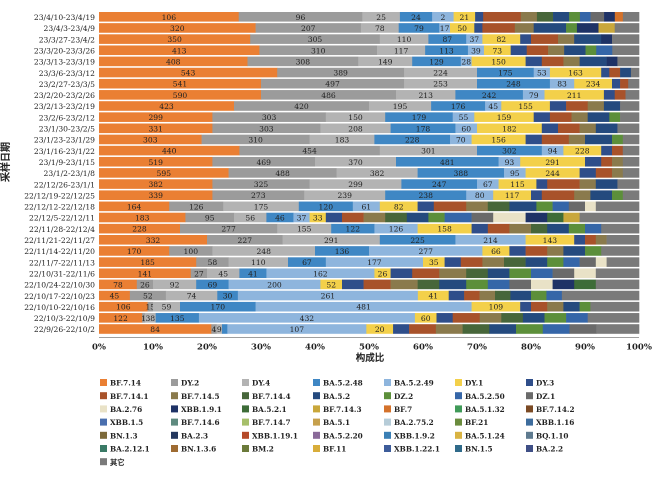 The width and height of the screenshot is (660, 487). Describe the element at coordinates (419, 117) in the screenshot. I see `data-label: 179` at that location.